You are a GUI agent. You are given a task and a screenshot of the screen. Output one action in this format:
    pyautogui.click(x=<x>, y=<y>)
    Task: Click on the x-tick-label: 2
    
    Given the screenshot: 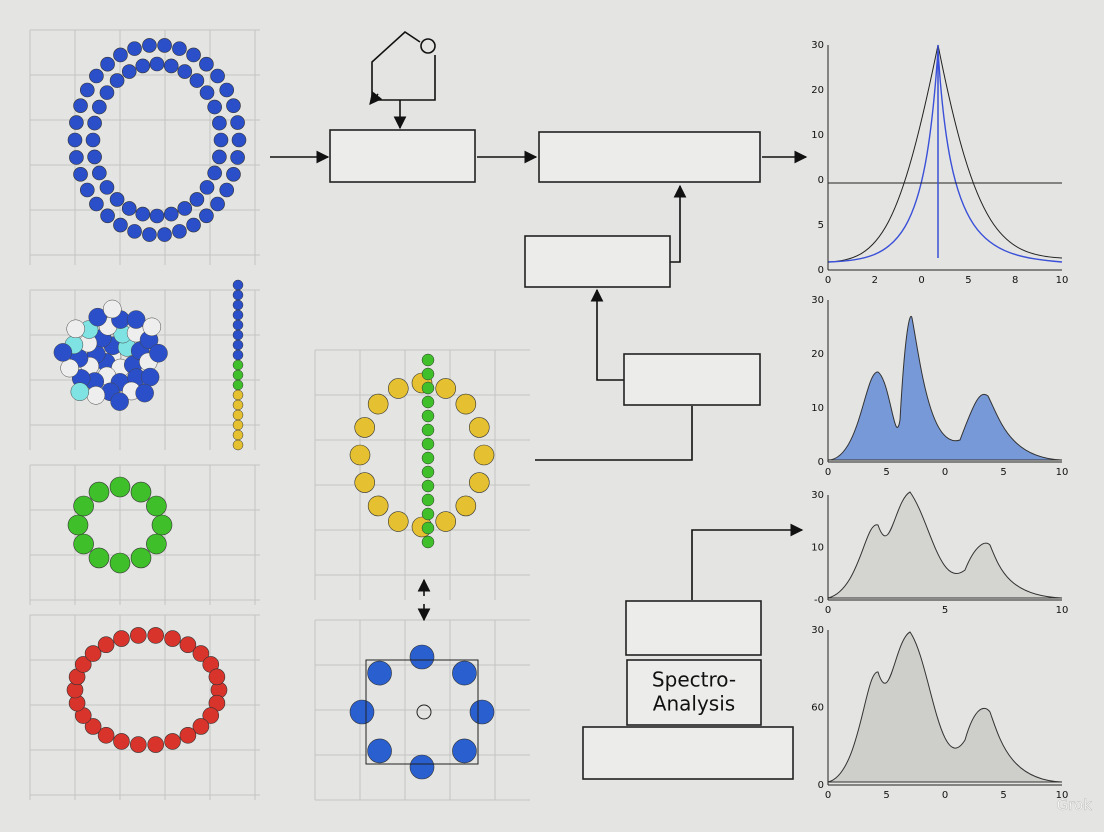 What is the action you would take?
    pyautogui.click(x=875, y=280)
    